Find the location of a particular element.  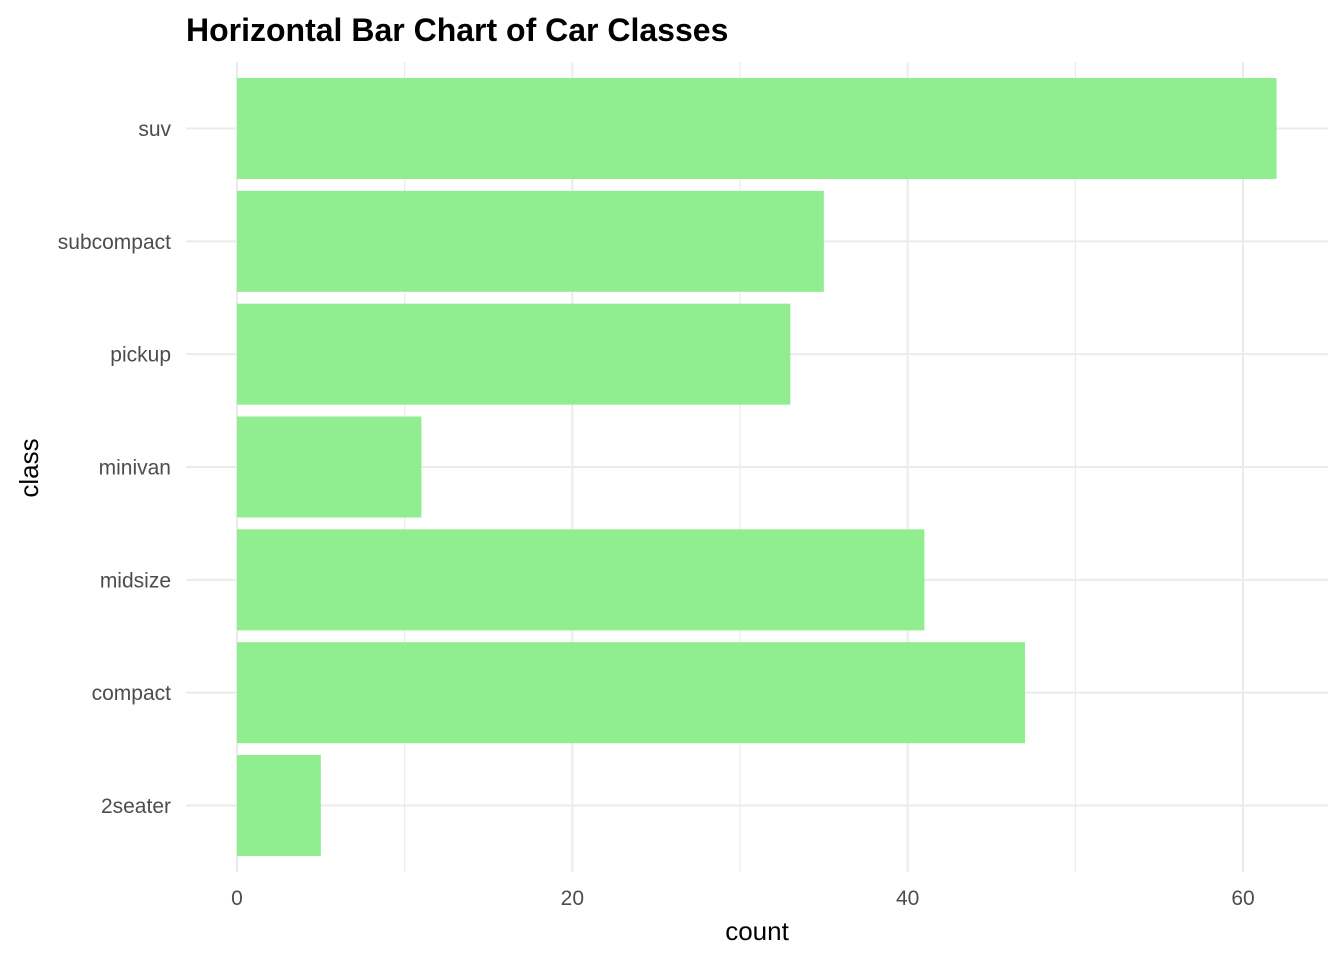

bar-minivan is located at coordinates (329, 467).